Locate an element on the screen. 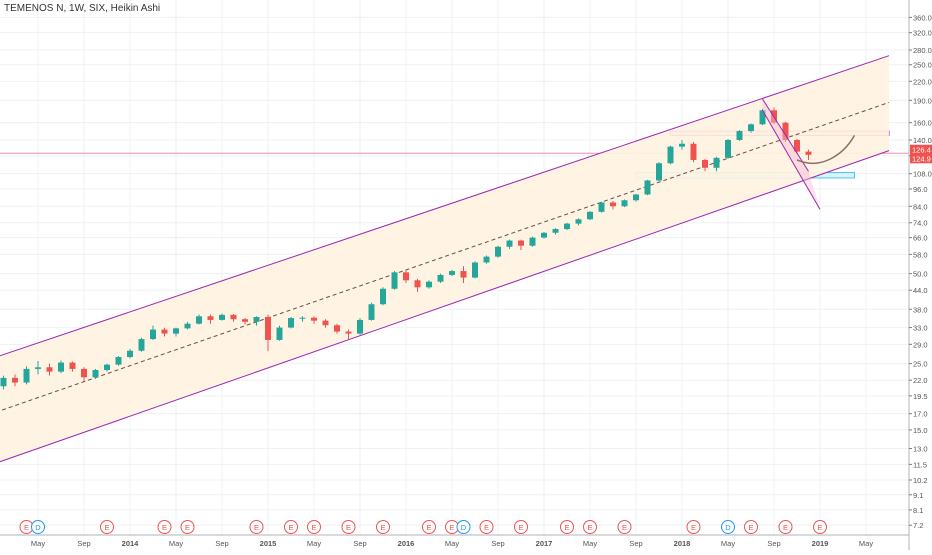 The image size is (932, 555). price-axis-label: 7.2 is located at coordinates (918, 525).